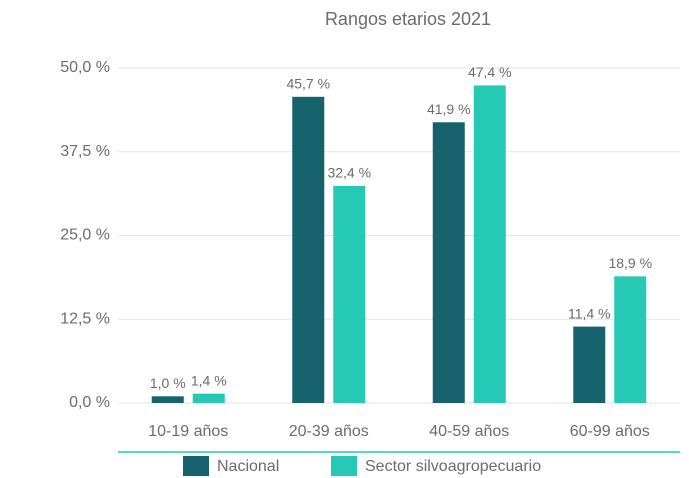 The width and height of the screenshot is (689, 478). I want to click on value-label: 1,0 %, so click(168, 383).